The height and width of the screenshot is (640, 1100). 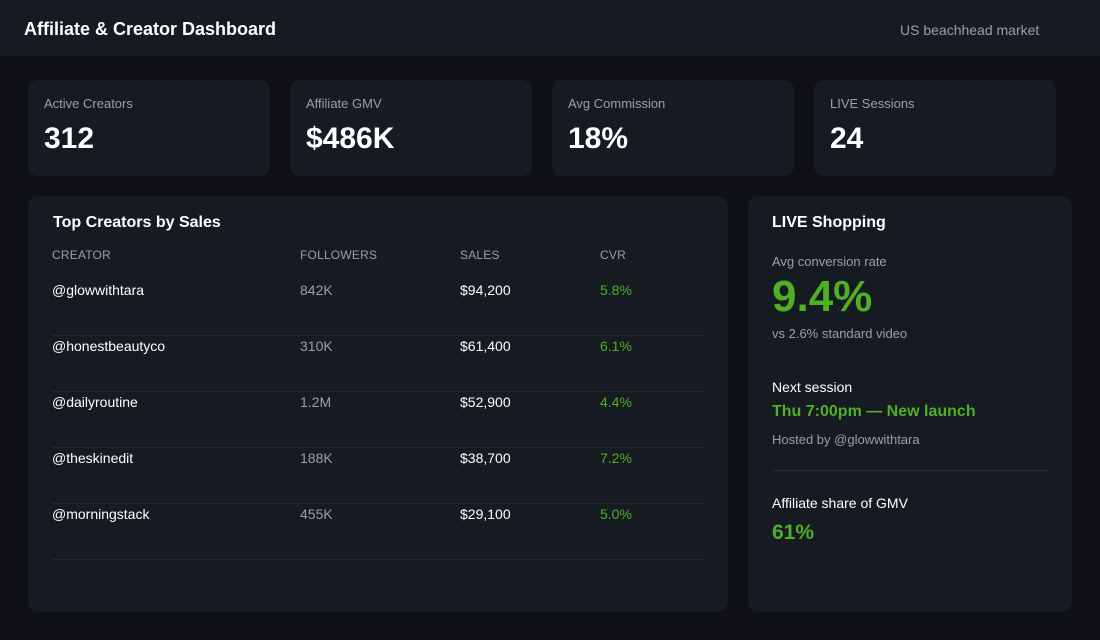 What do you see at coordinates (316, 346) in the screenshot?
I see `creator-followers: 310K` at bounding box center [316, 346].